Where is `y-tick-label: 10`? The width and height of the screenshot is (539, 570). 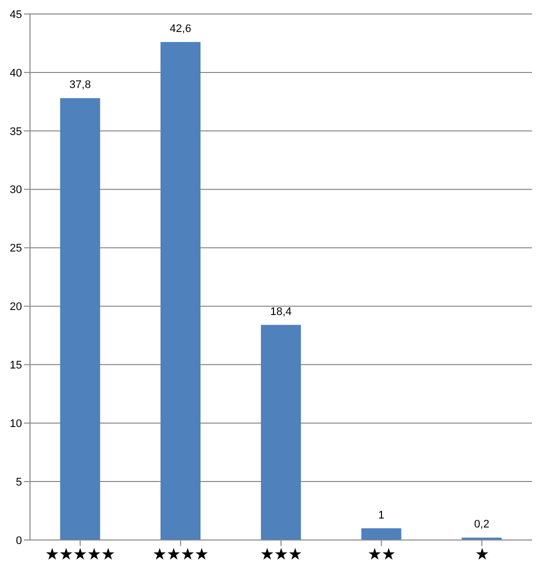
y-tick-label: 10 is located at coordinates (16, 424).